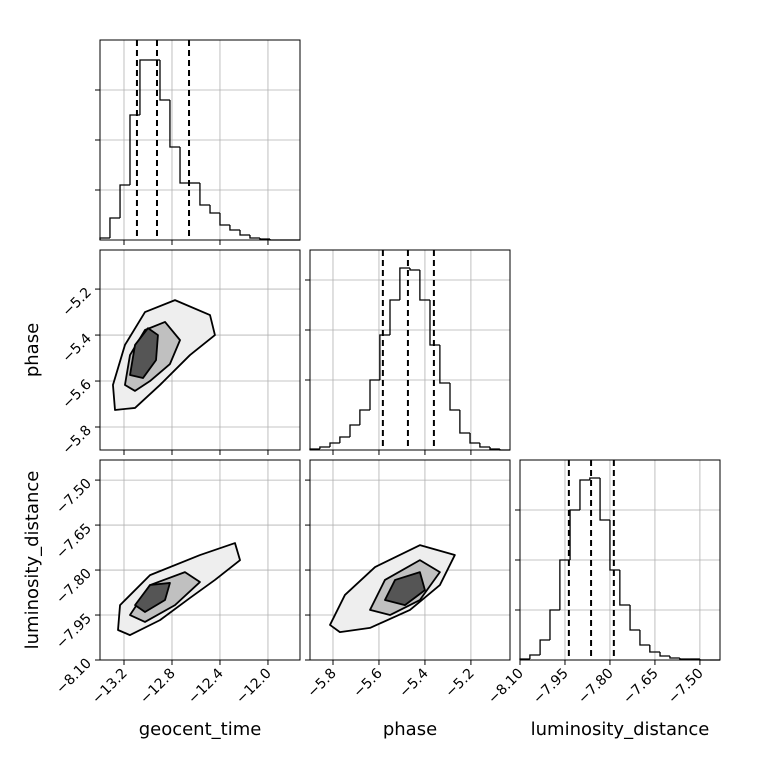  What do you see at coordinates (74, 542) in the screenshot?
I see `y-tick-label: −7.65` at bounding box center [74, 542].